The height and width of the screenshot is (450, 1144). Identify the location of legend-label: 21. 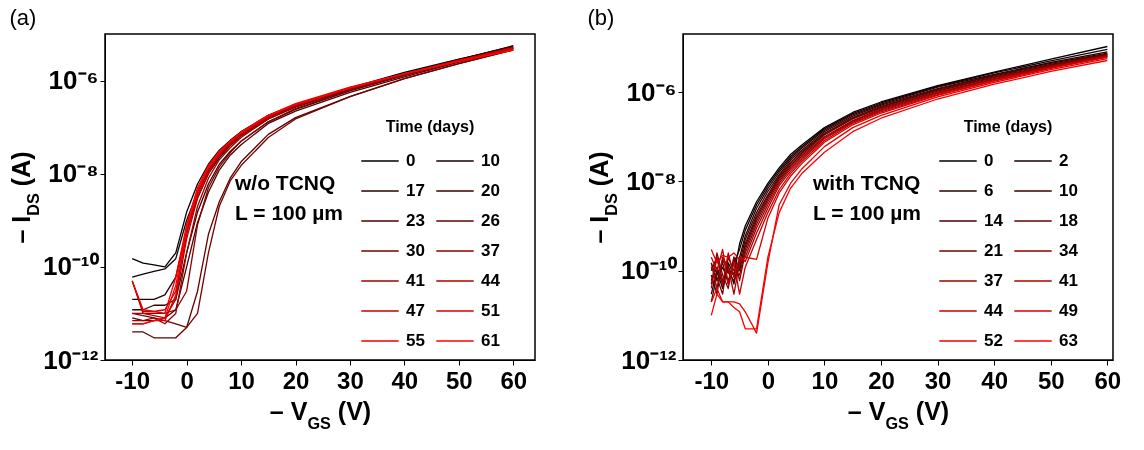
(993, 250).